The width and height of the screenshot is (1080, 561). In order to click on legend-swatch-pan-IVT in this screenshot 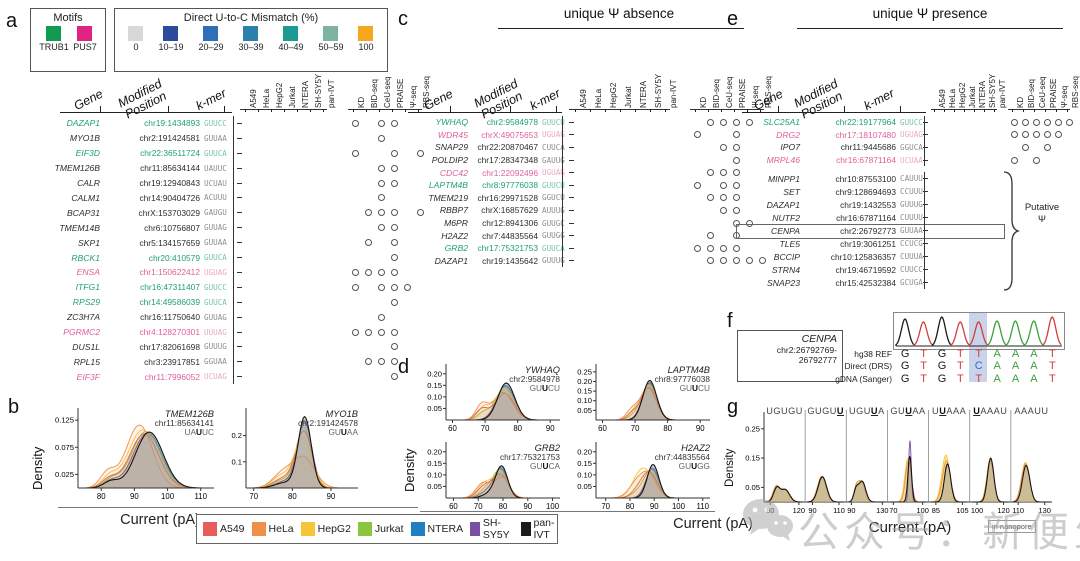, I will do `click(525, 529)`.